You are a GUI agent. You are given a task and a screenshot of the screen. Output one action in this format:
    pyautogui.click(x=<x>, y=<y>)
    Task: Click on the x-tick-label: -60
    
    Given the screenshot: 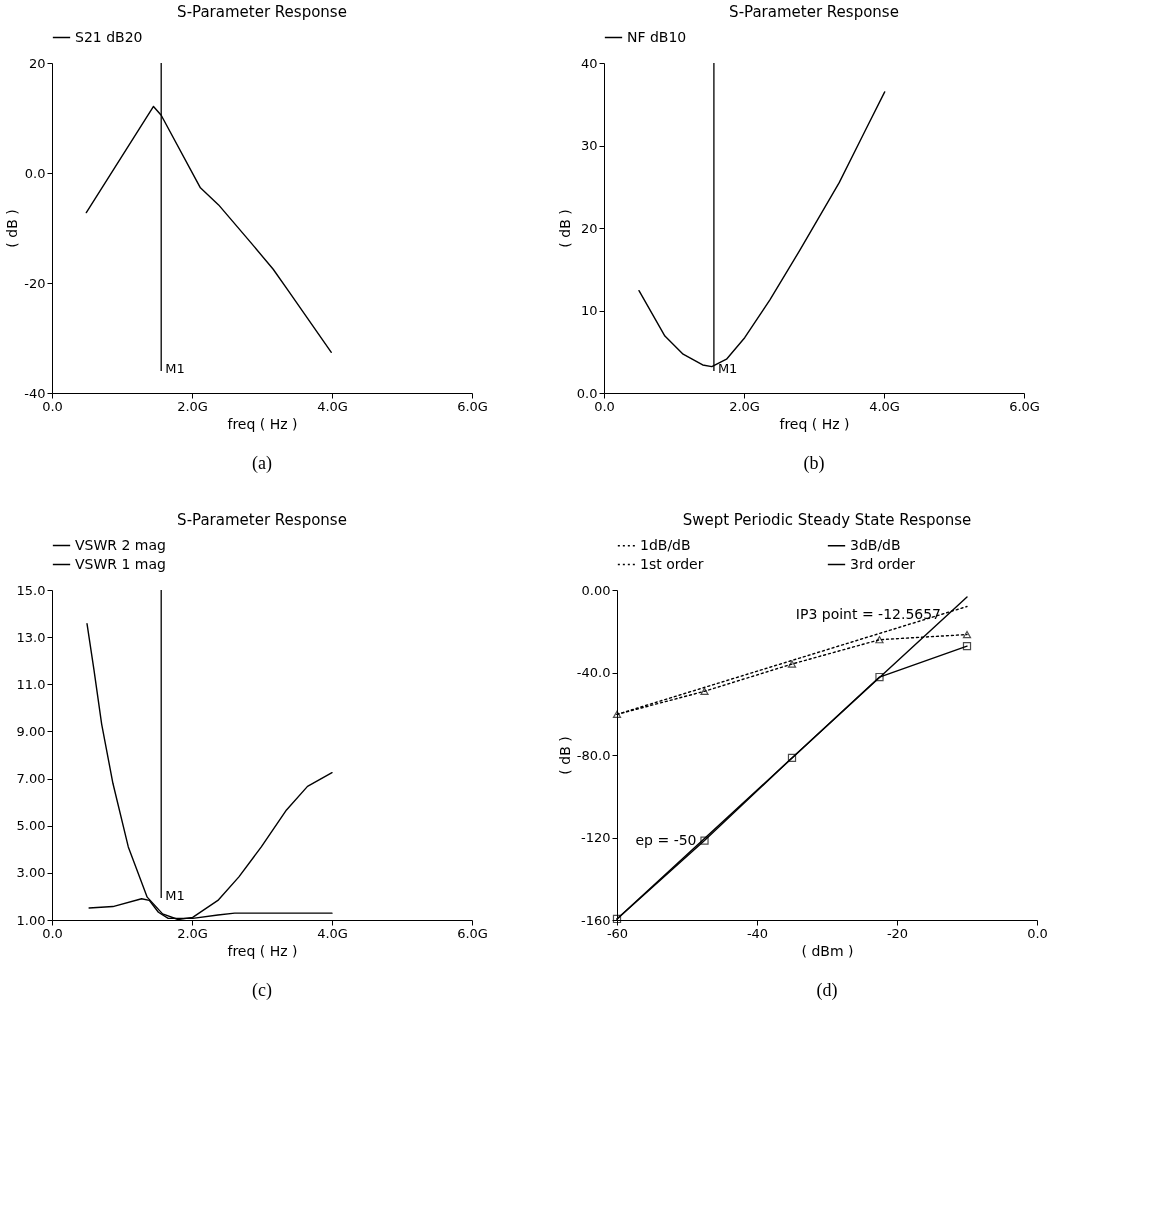 What is the action you would take?
    pyautogui.click(x=617, y=933)
    